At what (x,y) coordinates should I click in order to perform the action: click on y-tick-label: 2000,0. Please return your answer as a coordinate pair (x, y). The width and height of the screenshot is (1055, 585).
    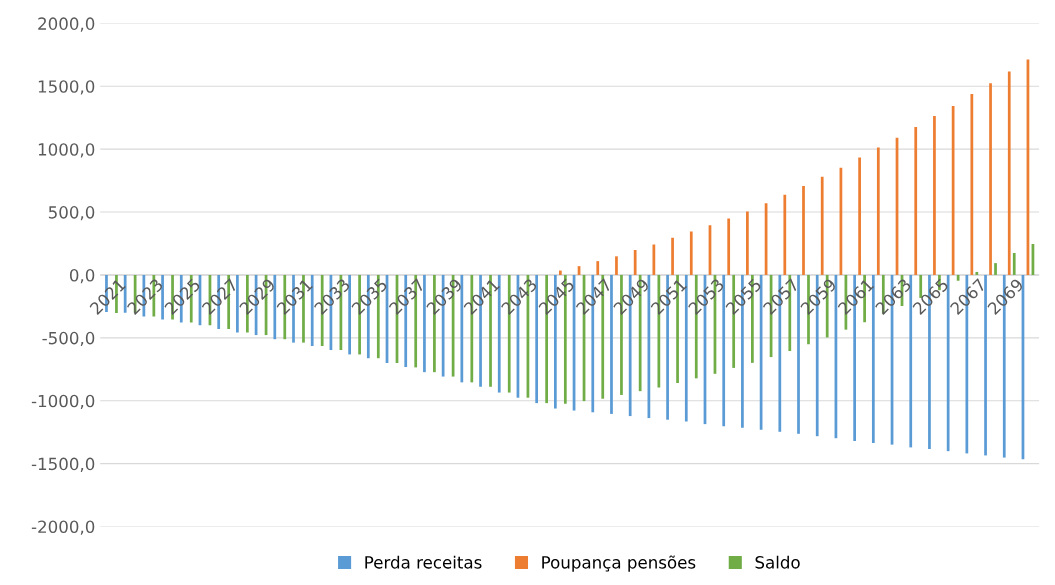
    Looking at the image, I should click on (66, 24).